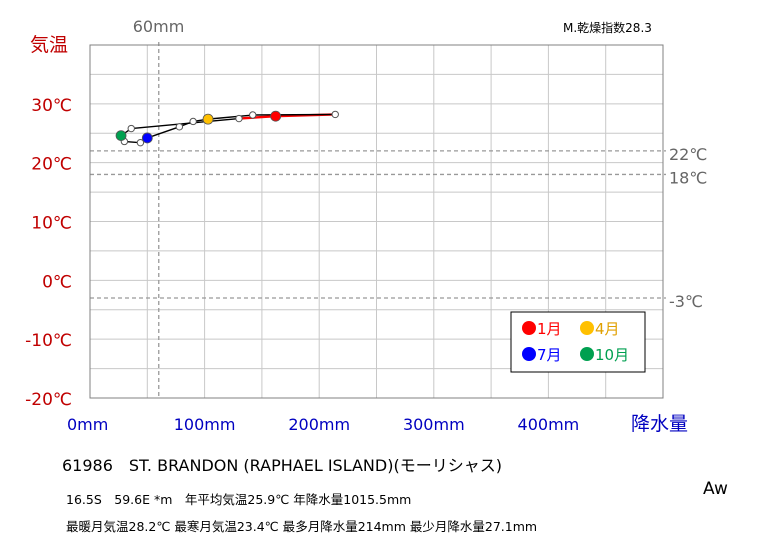 The height and width of the screenshot is (545, 763). Describe the element at coordinates (715, 489) in the screenshot. I see `climate-code: Aw` at that location.